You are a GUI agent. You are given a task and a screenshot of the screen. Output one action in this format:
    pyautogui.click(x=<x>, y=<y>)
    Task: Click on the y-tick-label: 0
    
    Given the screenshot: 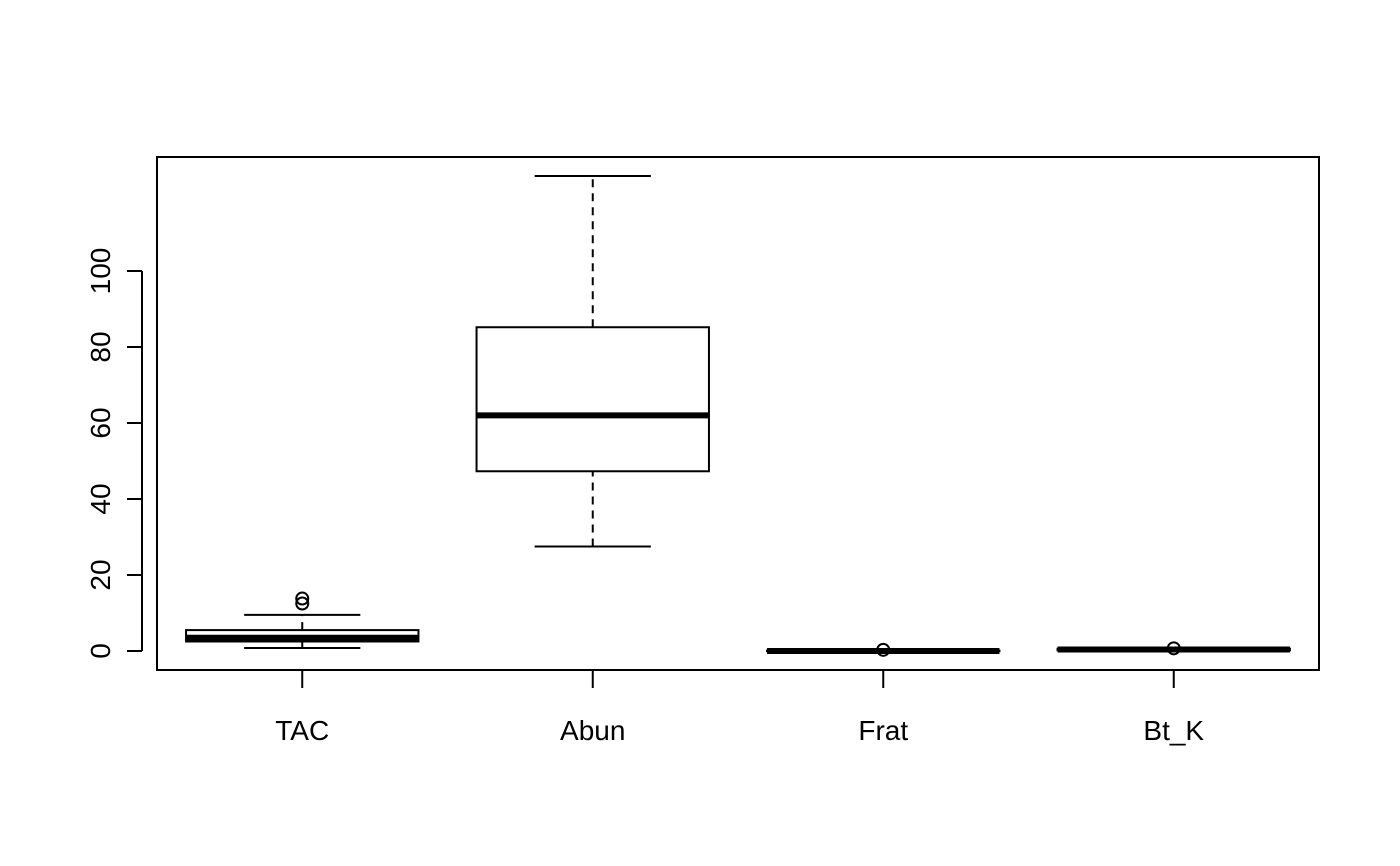 What is the action you would take?
    pyautogui.click(x=100, y=651)
    